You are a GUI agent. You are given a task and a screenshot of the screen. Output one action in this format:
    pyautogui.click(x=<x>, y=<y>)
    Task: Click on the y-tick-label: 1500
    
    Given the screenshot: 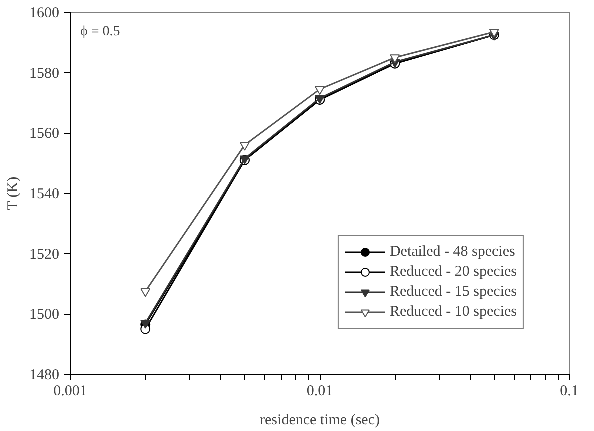 What is the action you would take?
    pyautogui.click(x=45, y=315)
    